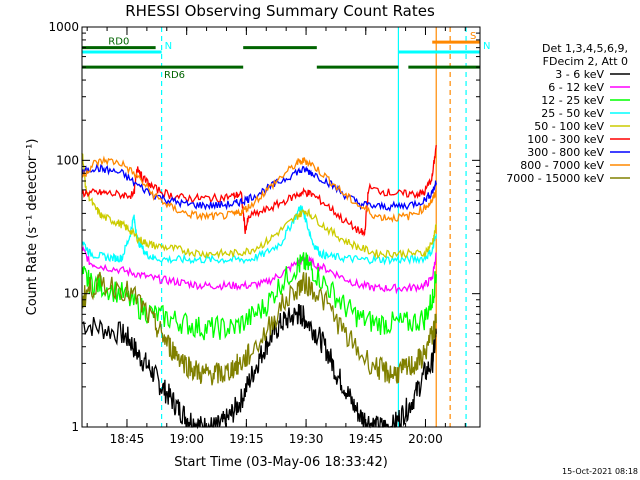  I want to click on legend-entry-label: 100 - 300 keV, so click(565, 139).